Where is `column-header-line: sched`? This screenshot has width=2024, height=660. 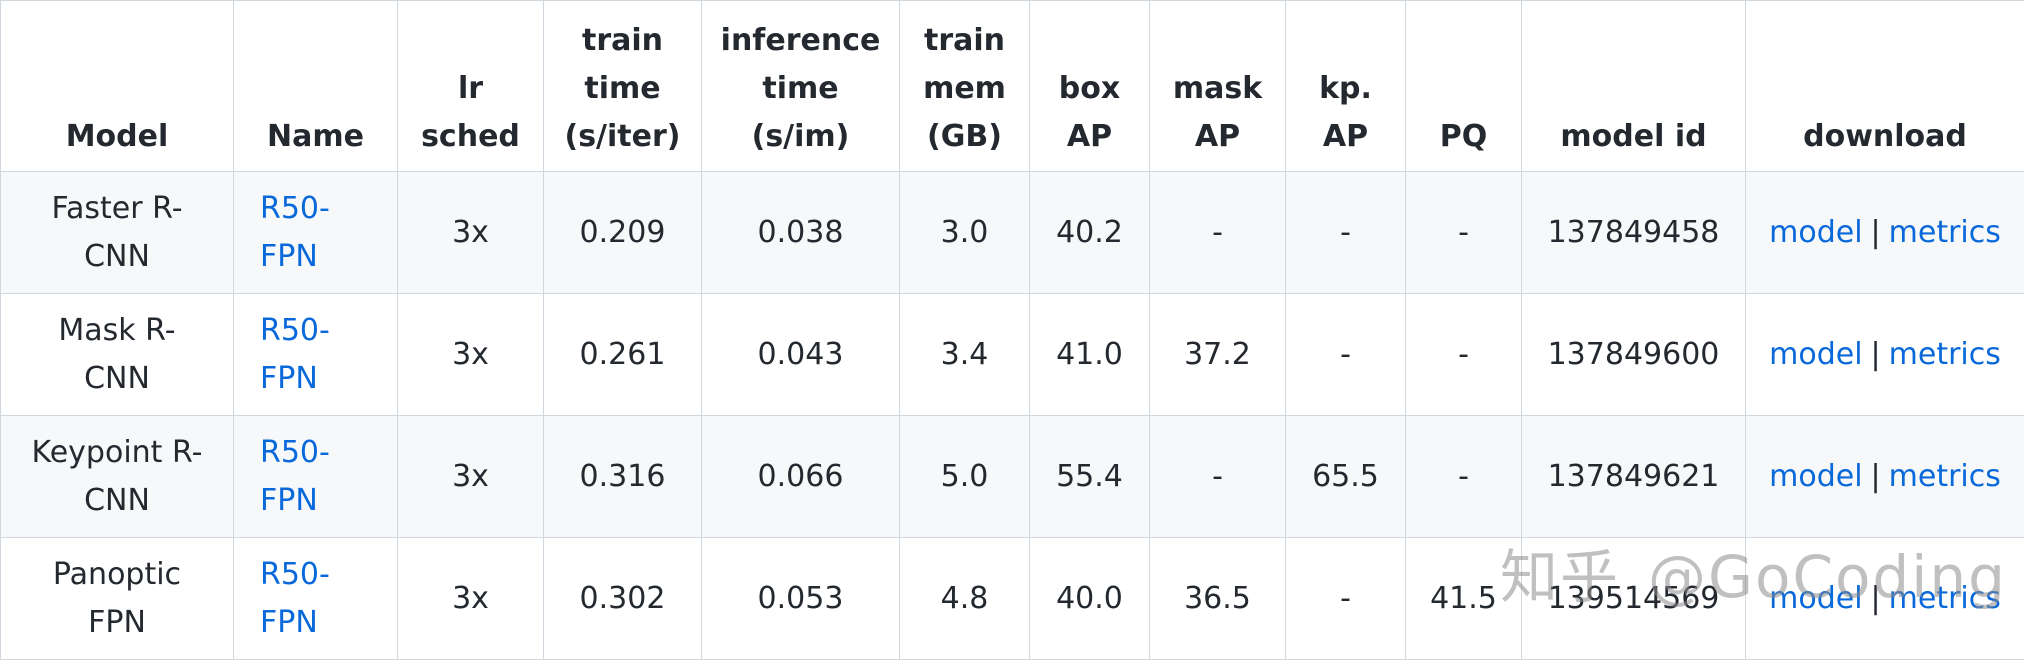 column-header-line: sched is located at coordinates (470, 136).